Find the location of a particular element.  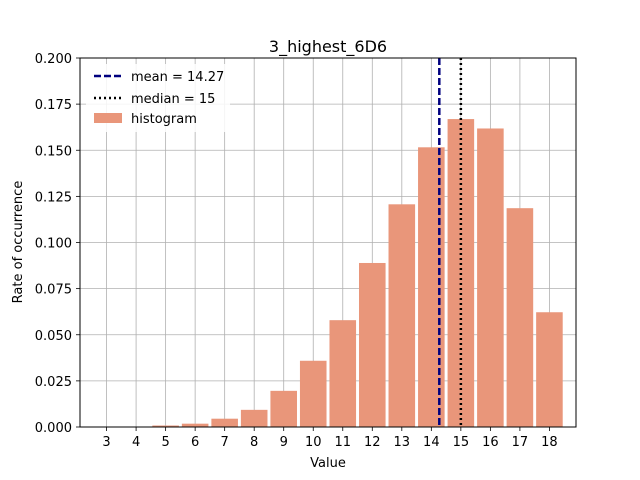

y-tick-label: 0.125 is located at coordinates (53, 197).